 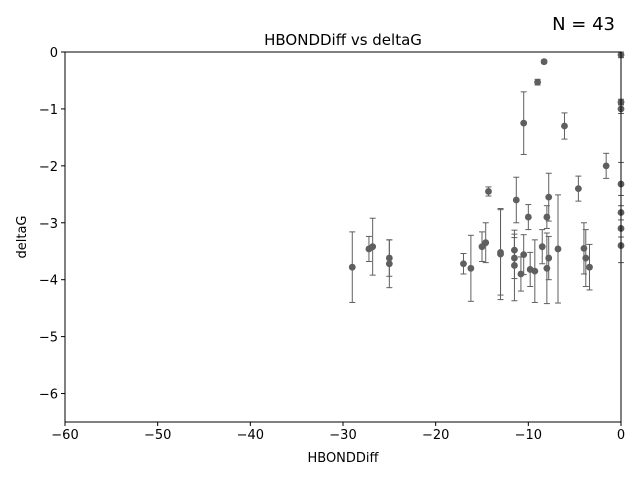 I want to click on x-tick-label: −50, so click(x=157, y=435).